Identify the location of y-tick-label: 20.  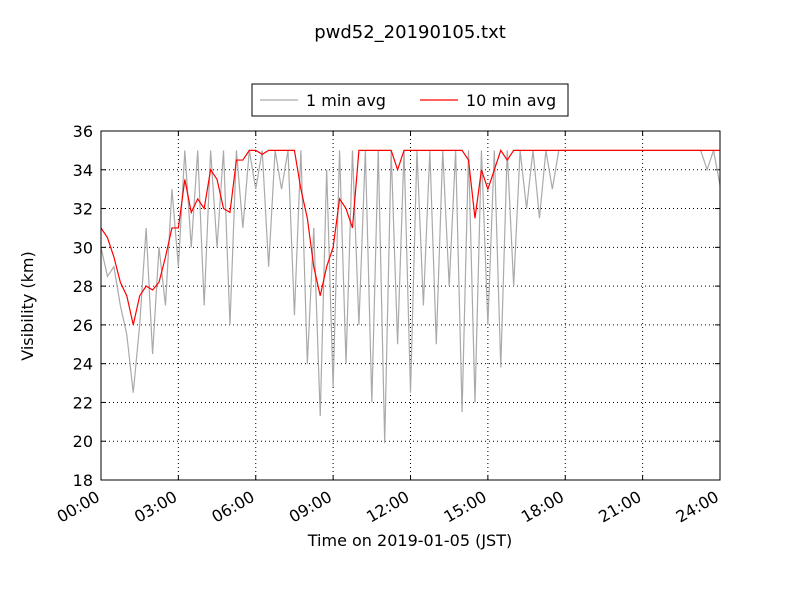
(83, 441).